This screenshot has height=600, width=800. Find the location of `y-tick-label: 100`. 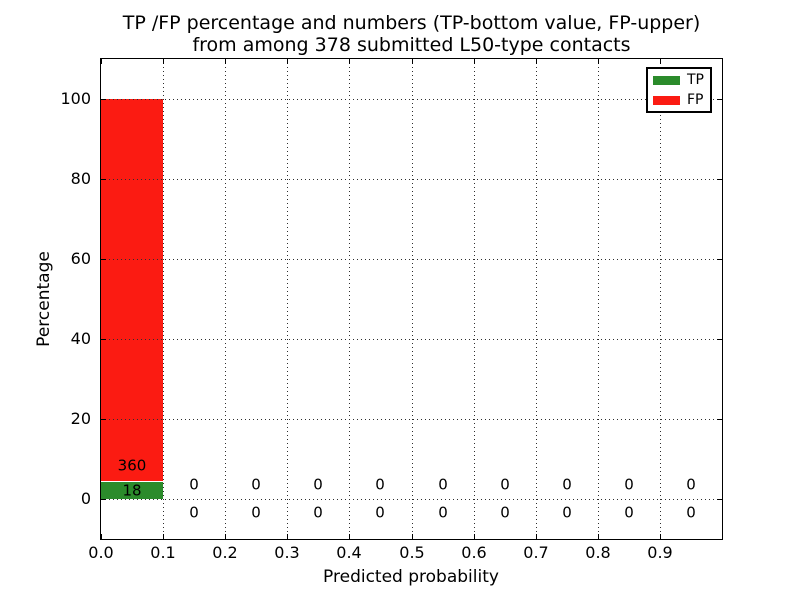

y-tick-label: 100 is located at coordinates (75, 98).